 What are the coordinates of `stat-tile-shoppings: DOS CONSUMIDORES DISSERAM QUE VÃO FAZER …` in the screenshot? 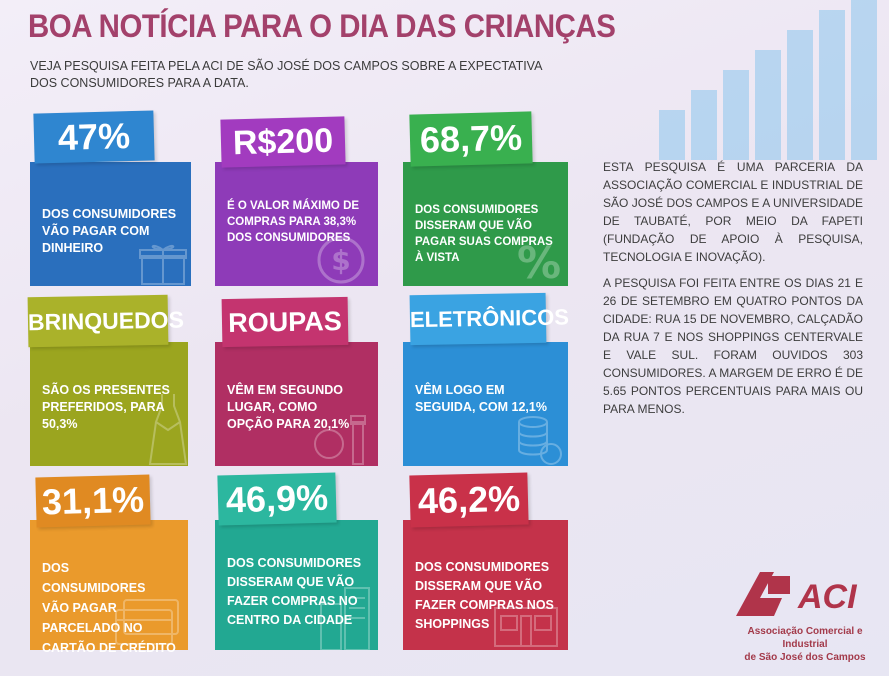 It's located at (485, 585).